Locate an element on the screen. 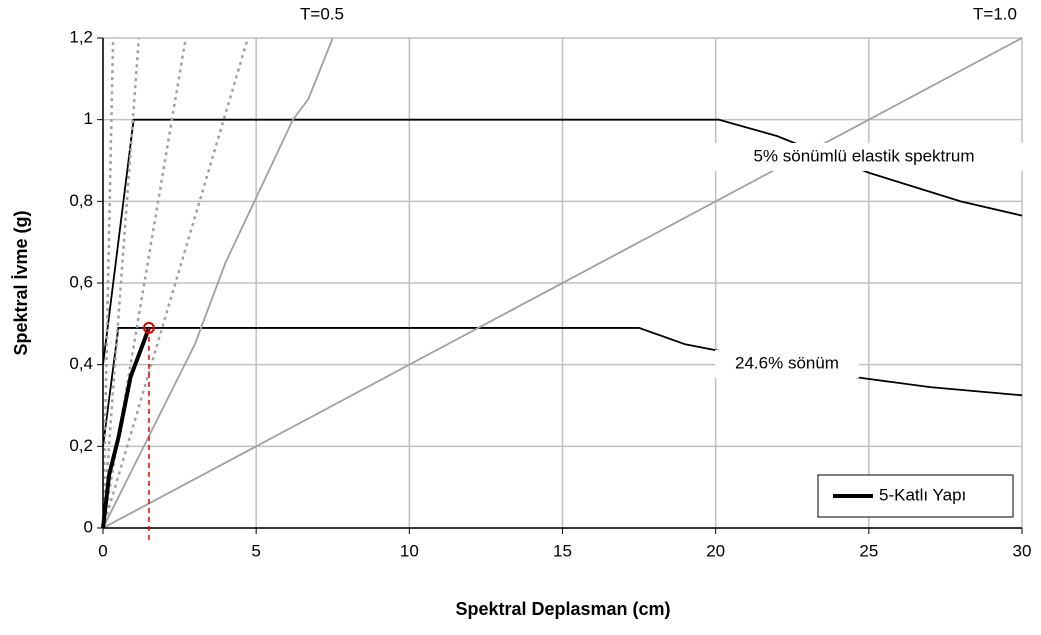 The width and height of the screenshot is (1041, 635). y-tick-label: 1,2 is located at coordinates (81, 36).